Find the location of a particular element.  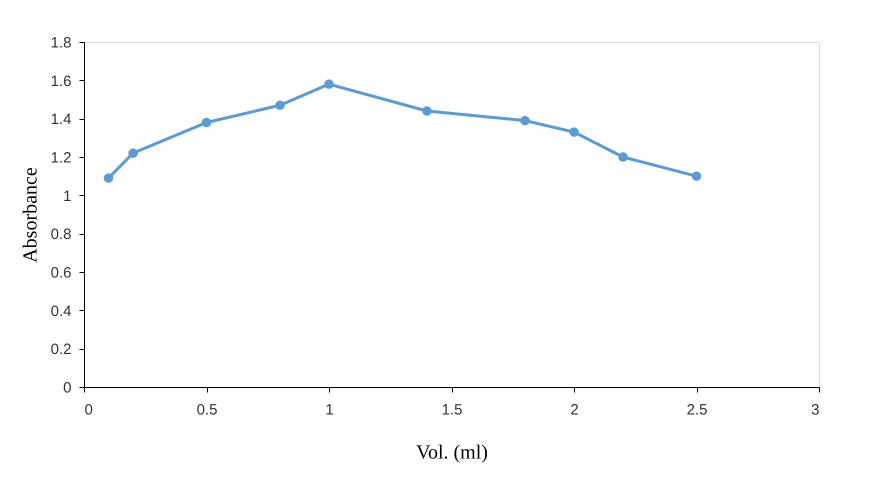

y-axis-title: Absorbance is located at coordinates (31, 215).